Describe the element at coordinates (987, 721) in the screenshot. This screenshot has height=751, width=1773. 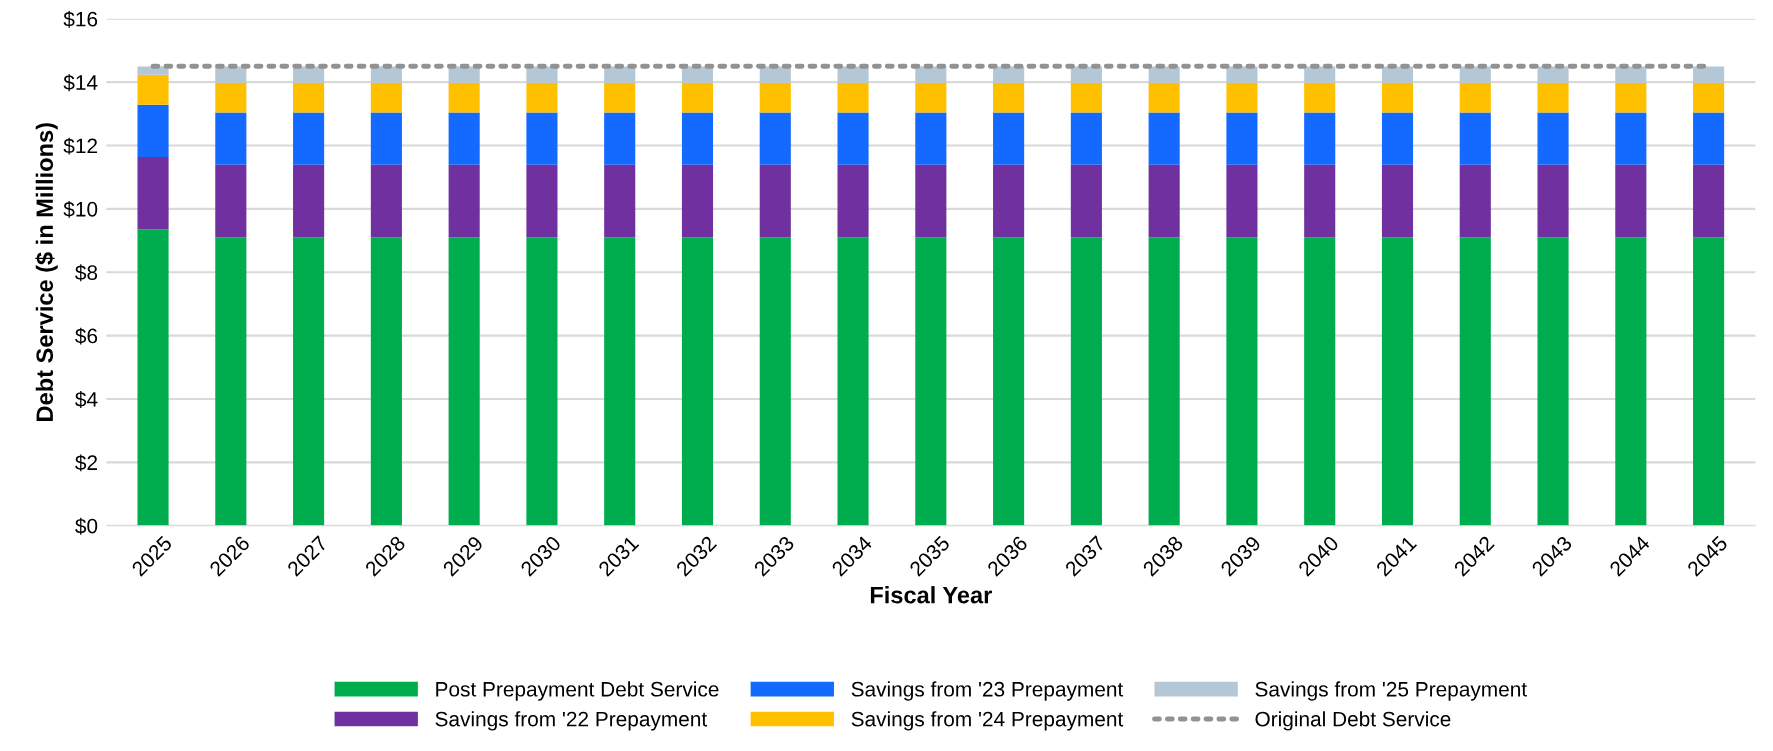
I see `legend-label: Savings from '24 Prepayment` at that location.